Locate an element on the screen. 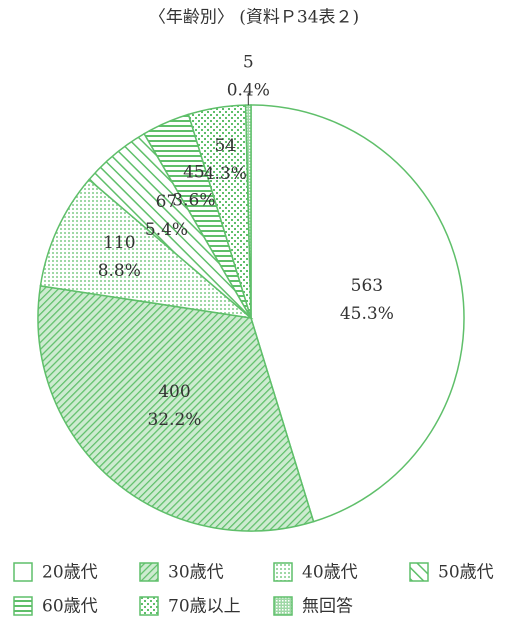  percent-label: 4.3% is located at coordinates (225, 174).